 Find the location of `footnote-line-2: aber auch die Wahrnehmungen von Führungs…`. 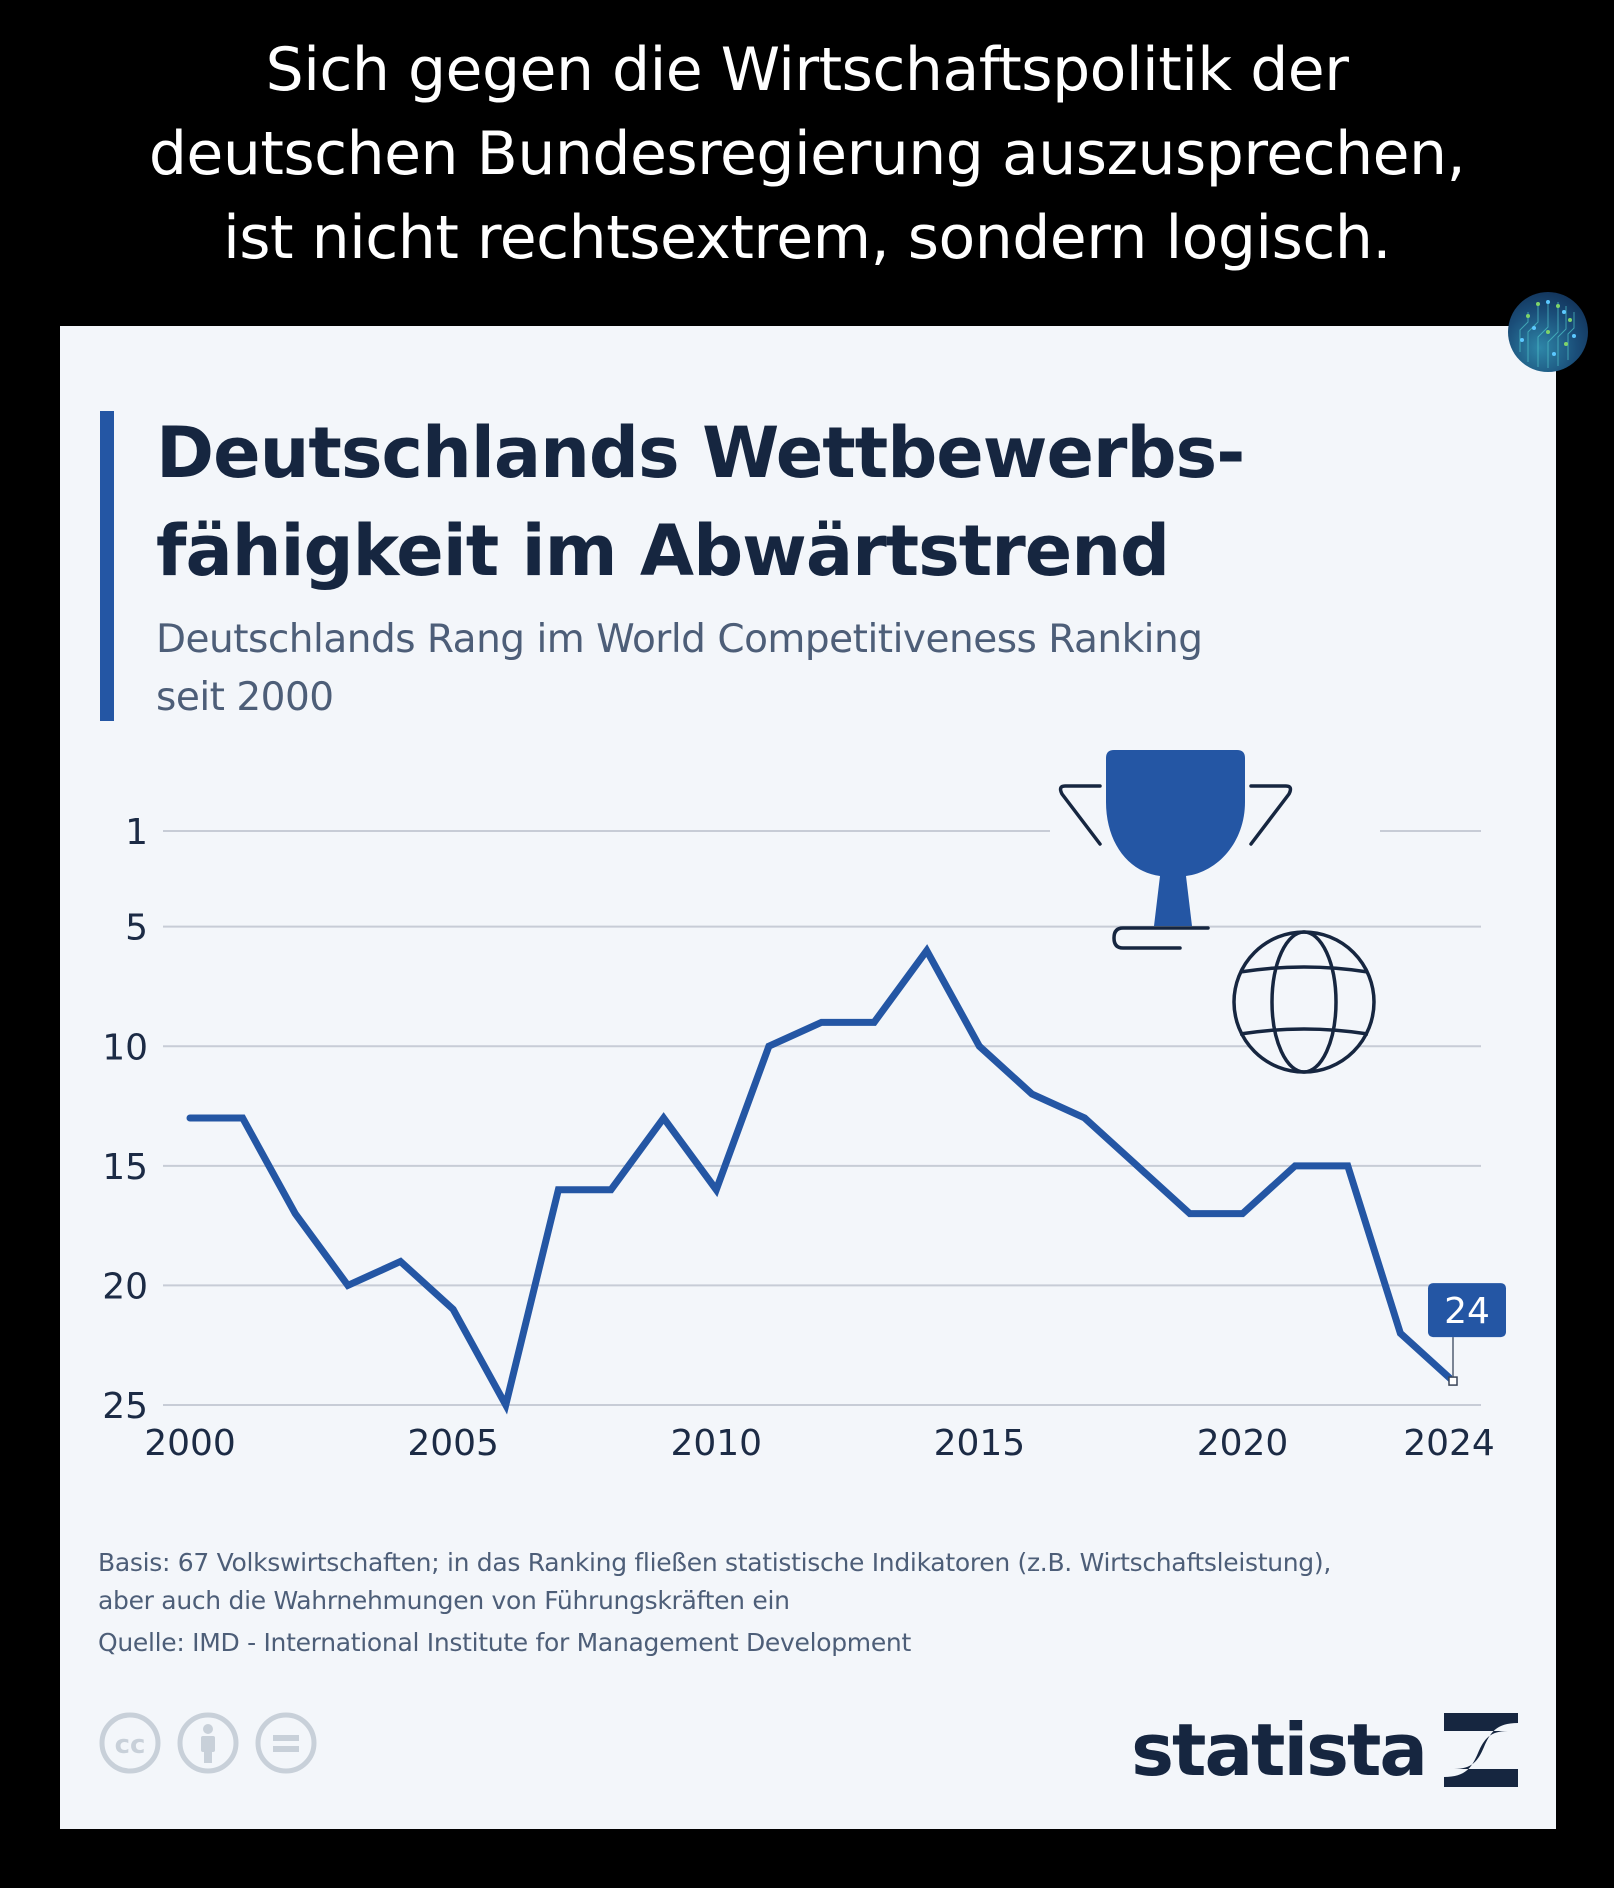

footnote-line-2: aber auch die Wahrnehmungen von Führungs… is located at coordinates (444, 1600).